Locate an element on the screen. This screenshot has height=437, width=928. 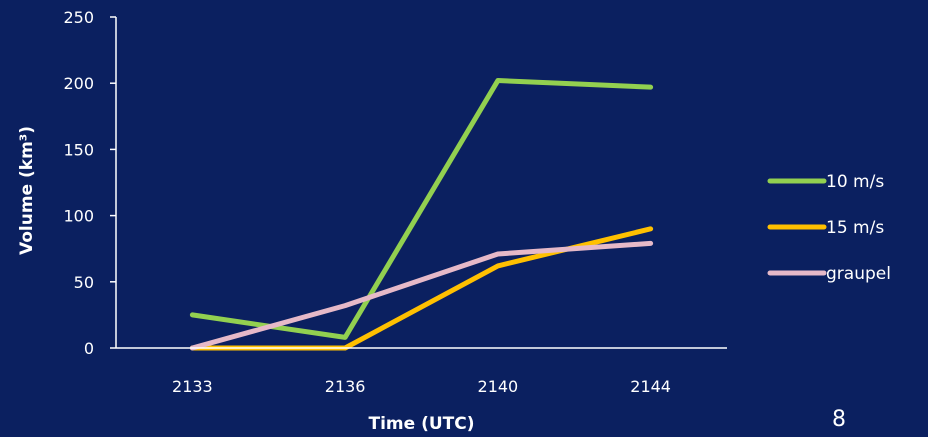
x-tick-label: 2140 is located at coordinates (498, 386).